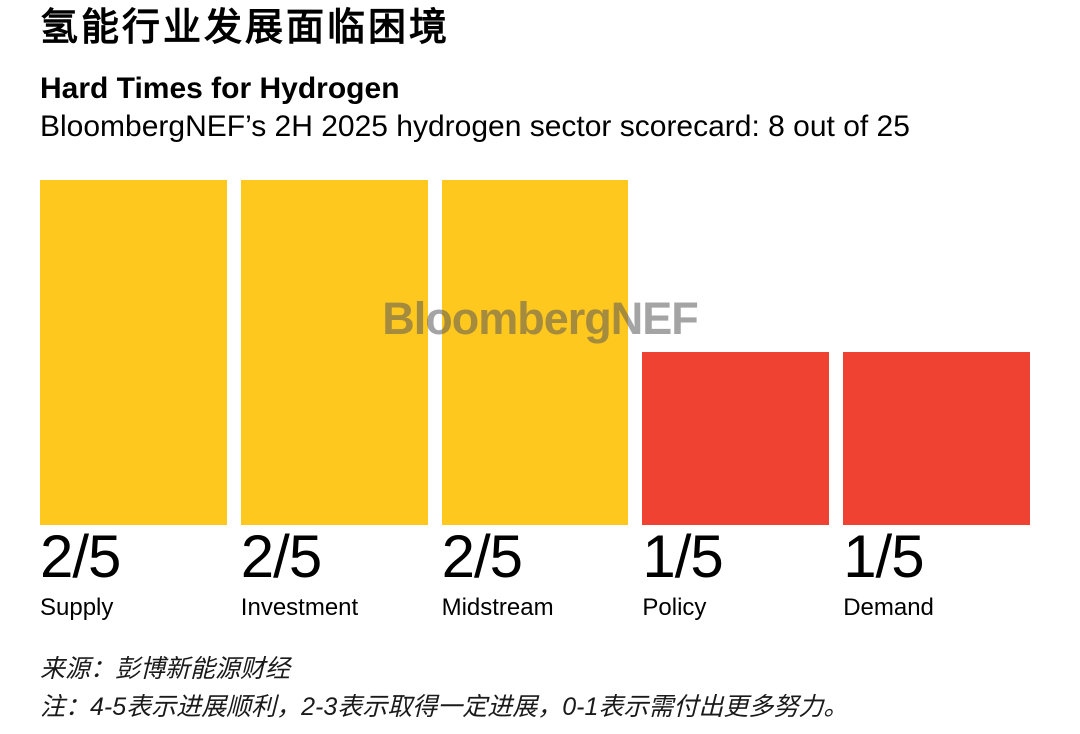  I want to click on chinese-title: 氢能行业发展面临困境, so click(245, 28).